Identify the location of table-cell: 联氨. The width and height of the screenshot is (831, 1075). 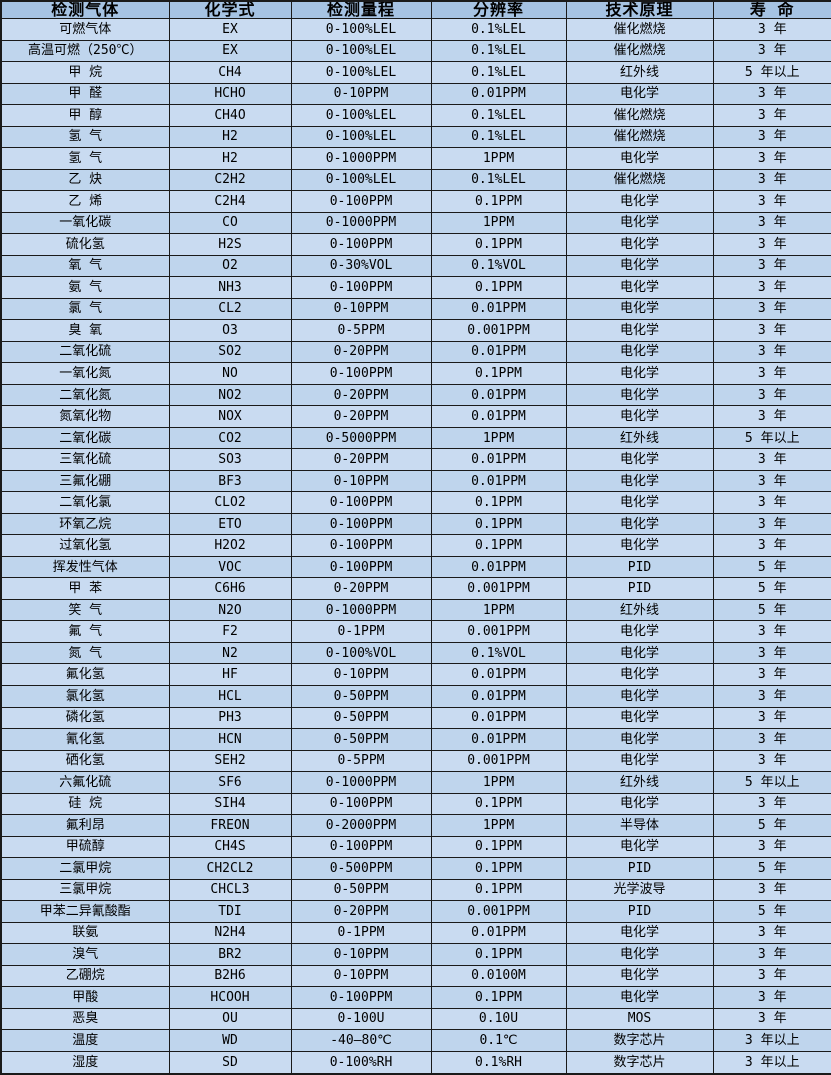
(85, 933).